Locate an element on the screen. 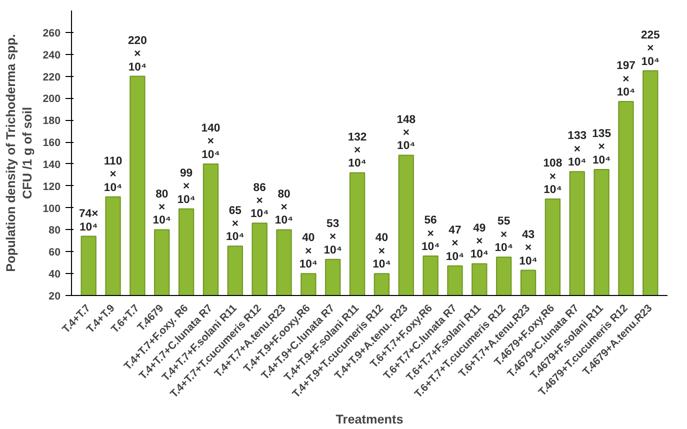  y-axis-title: Population density of Trichoderma spp. CFU /1 g of soil is located at coordinates (19, 153).